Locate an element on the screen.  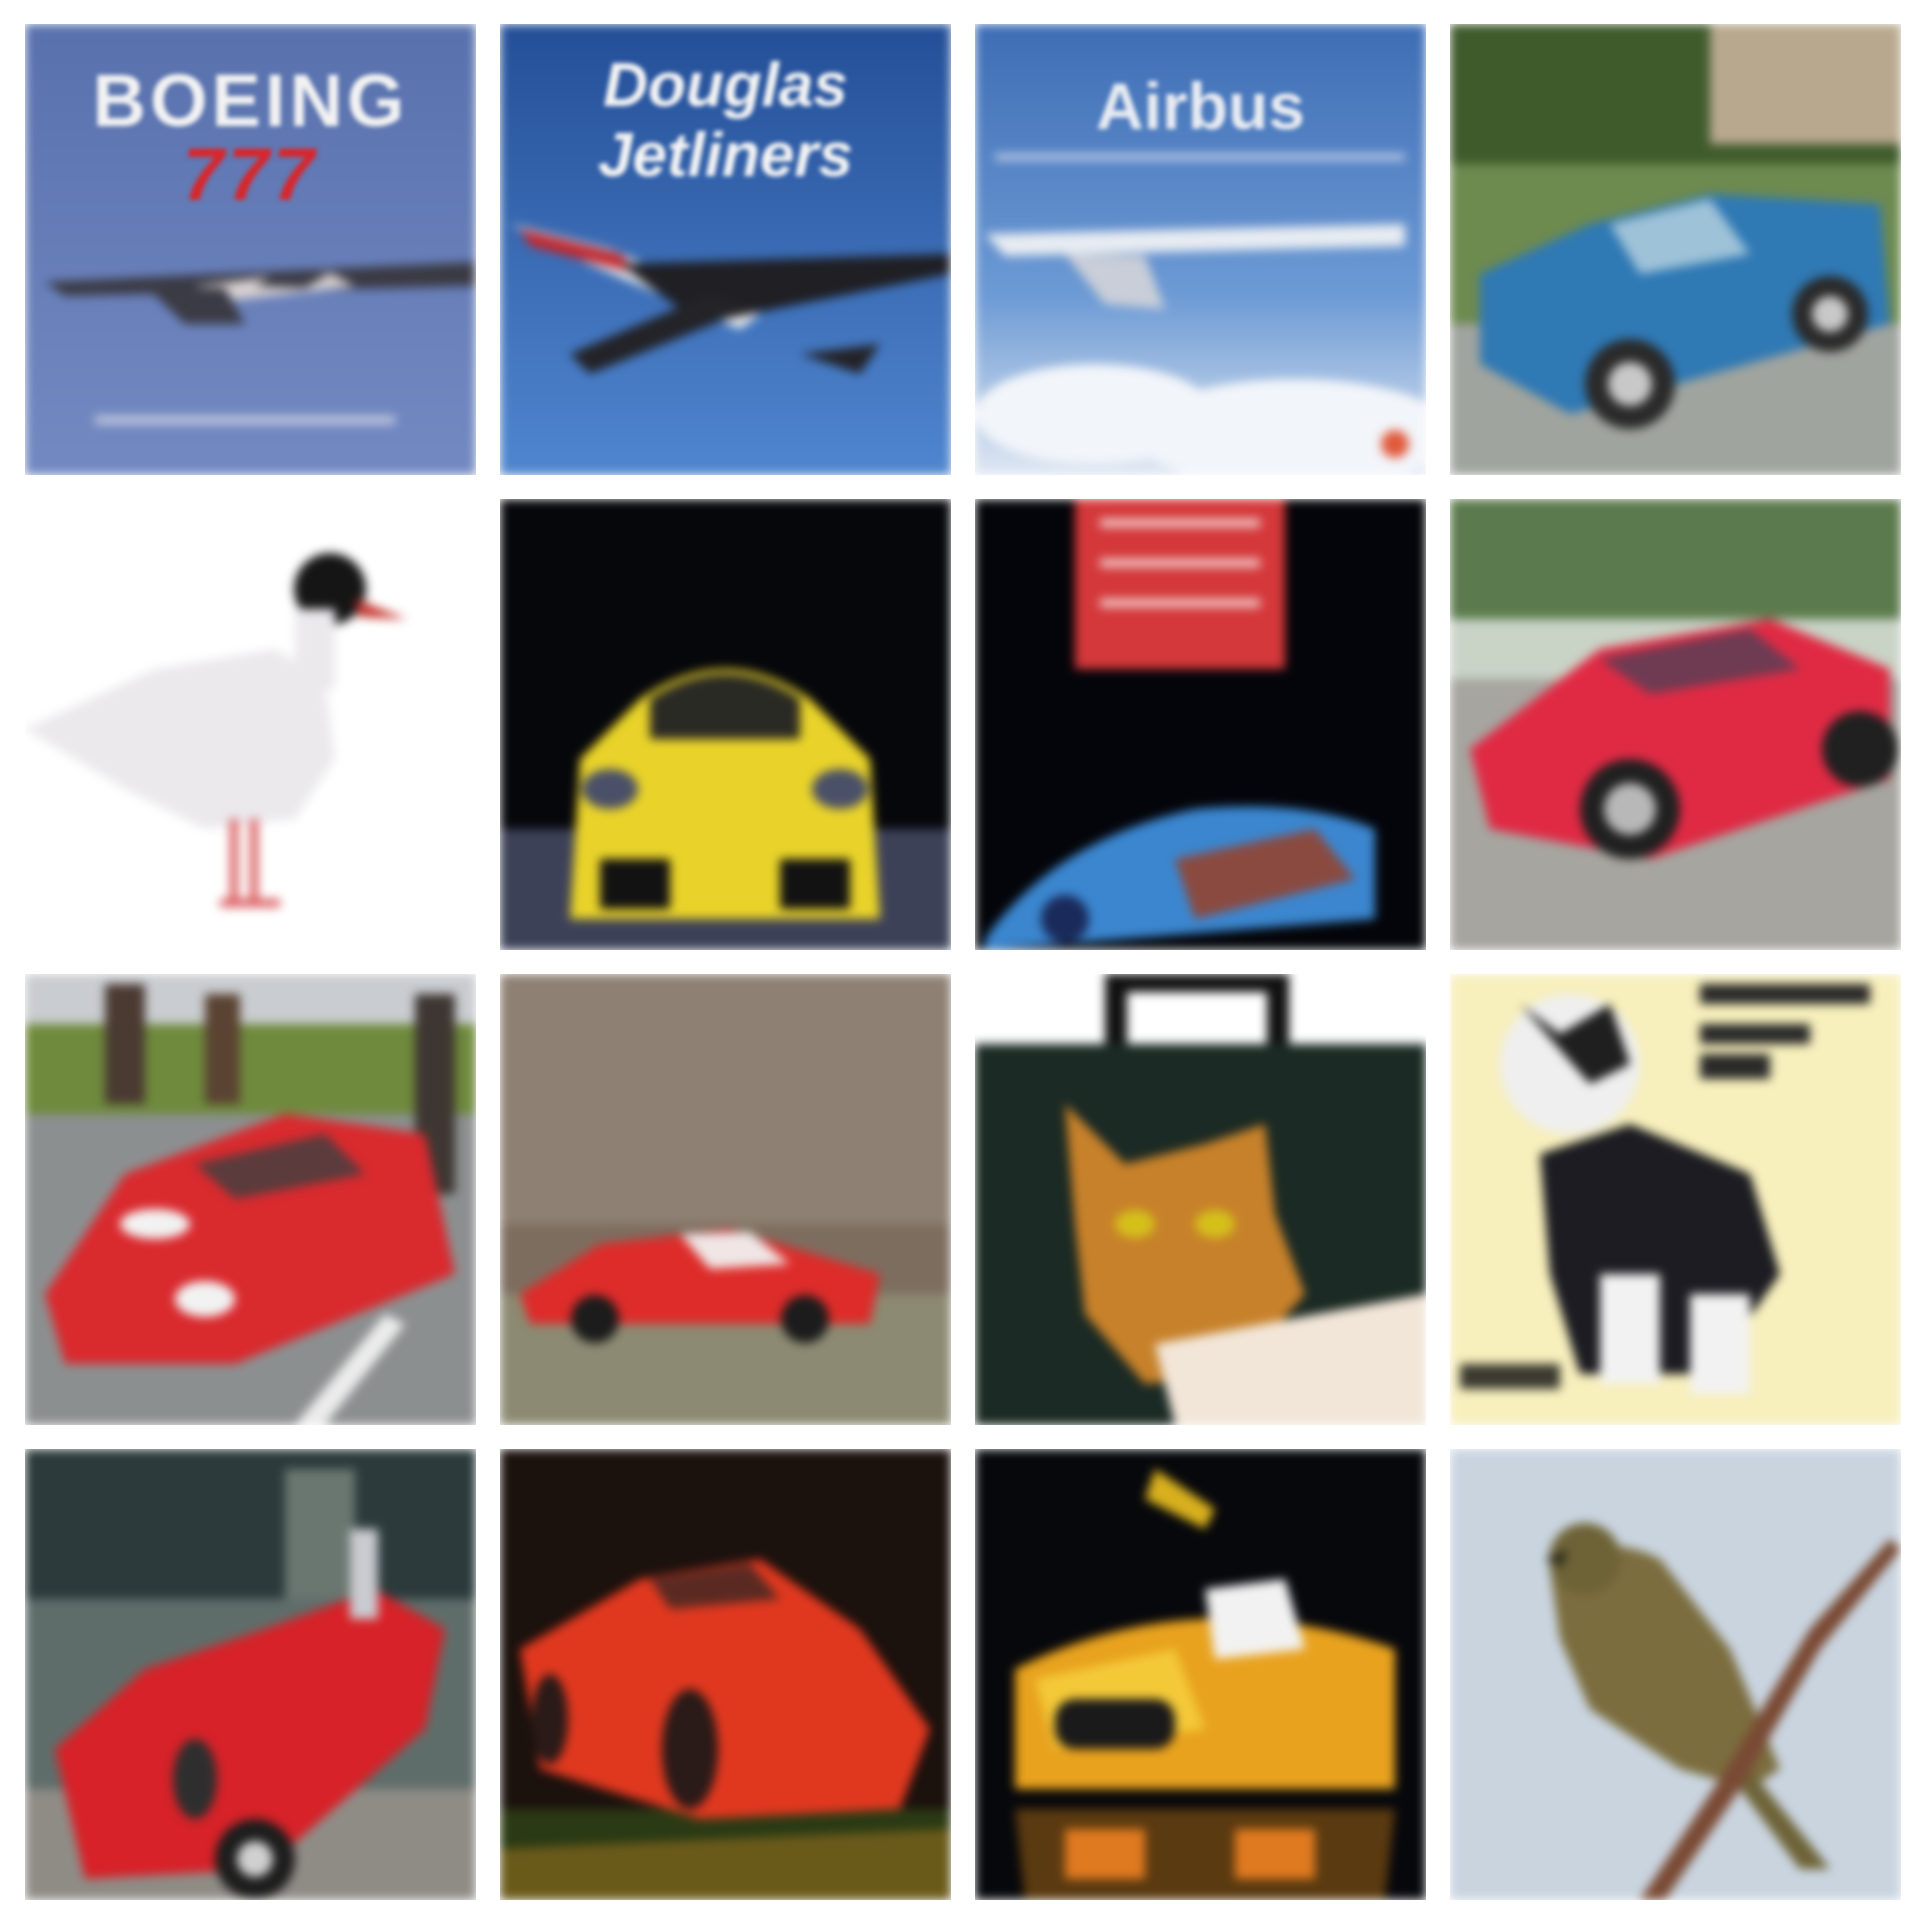
douglas-jetliners-image is located at coordinates (725, 249).